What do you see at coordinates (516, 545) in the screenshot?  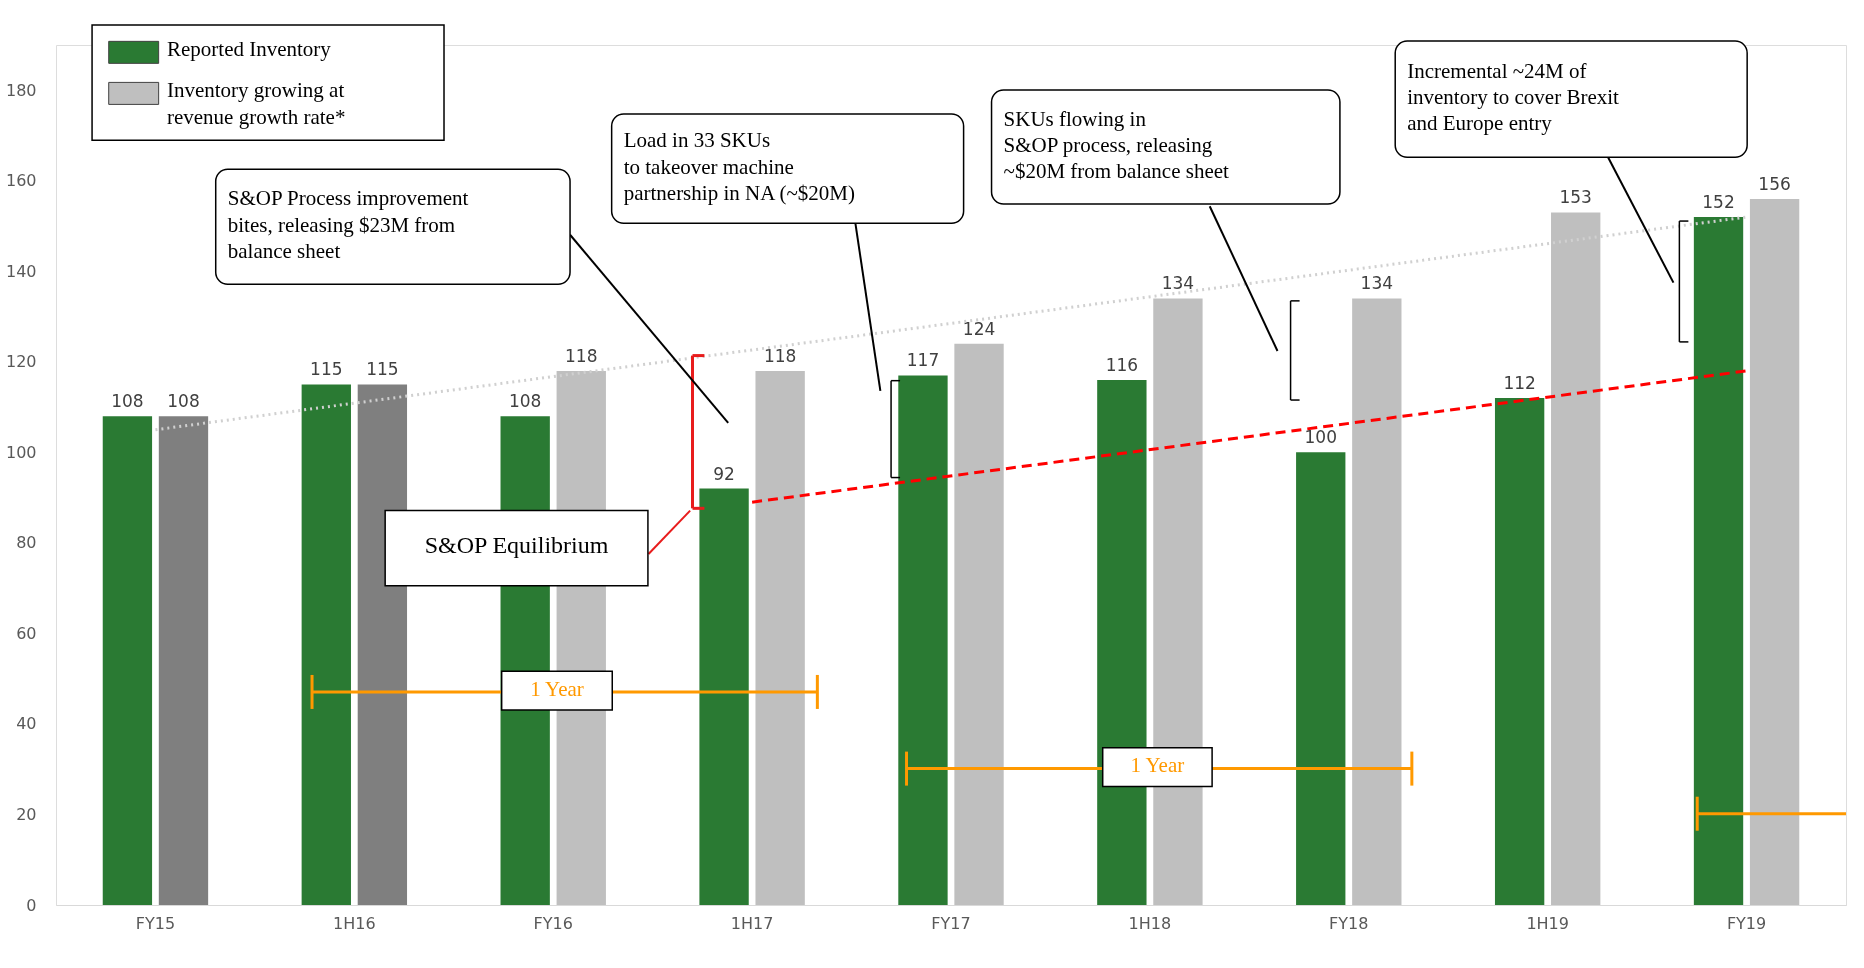 I see `annotation: S&OP Equilibrium` at bounding box center [516, 545].